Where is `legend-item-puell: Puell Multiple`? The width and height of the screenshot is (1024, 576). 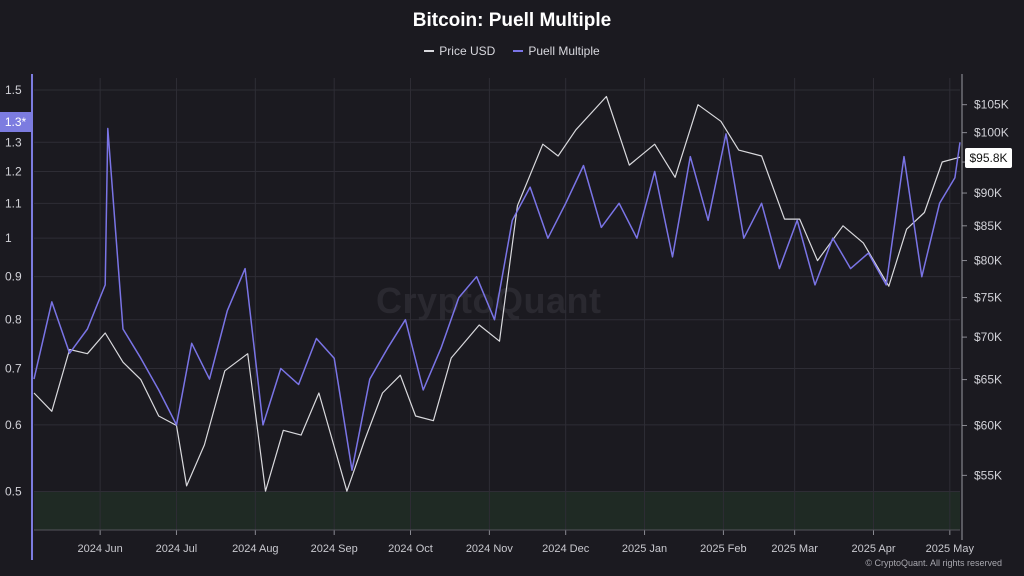
legend-item-puell: Puell Multiple is located at coordinates (556, 51).